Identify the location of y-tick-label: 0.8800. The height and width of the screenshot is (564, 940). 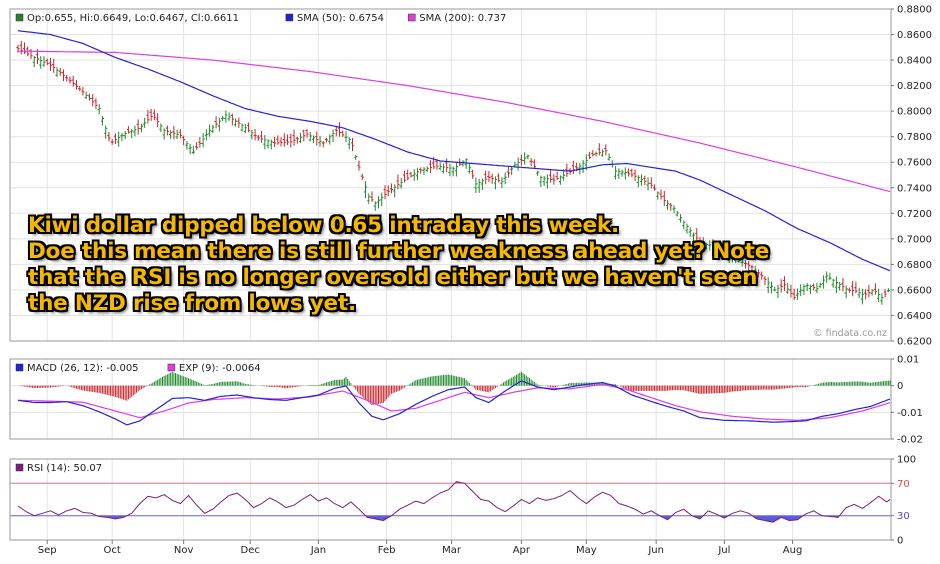
(914, 10).